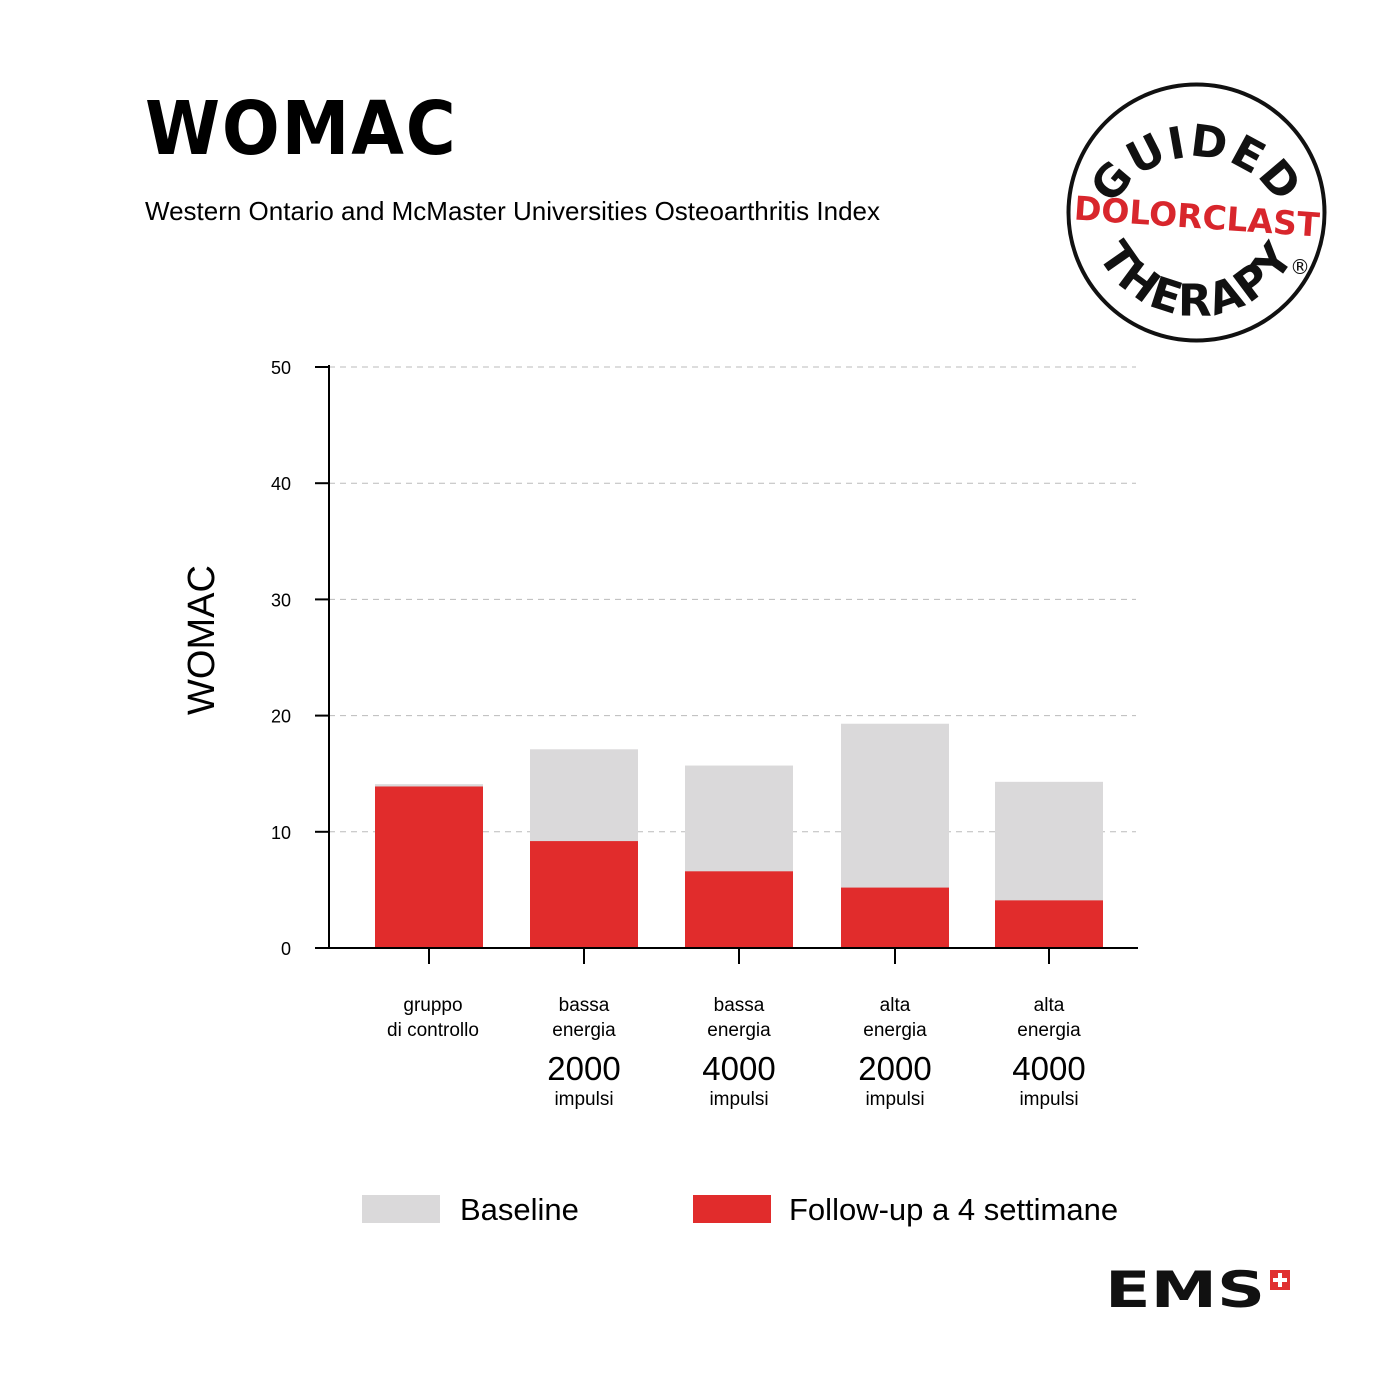  Describe the element at coordinates (286, 949) in the screenshot. I see `y-tick-label: 0` at that location.